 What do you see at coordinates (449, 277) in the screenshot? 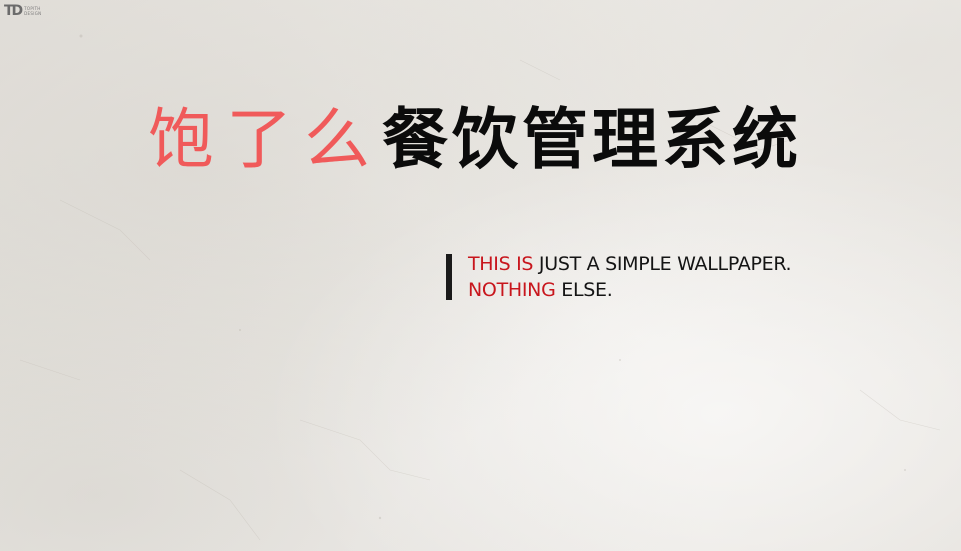
I see `tagline-accent-bar` at bounding box center [449, 277].